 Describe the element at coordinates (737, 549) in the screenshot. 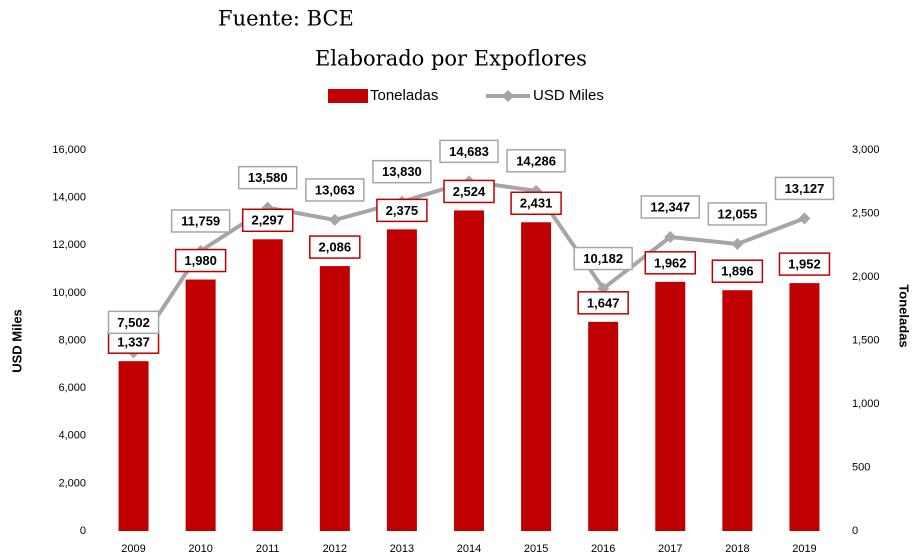

I see `x-tick-label: 2018` at that location.